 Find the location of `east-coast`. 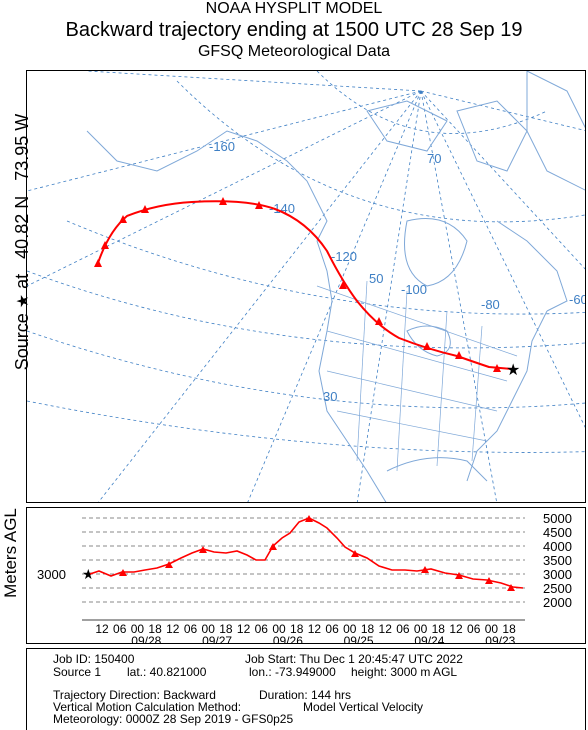

east-coast is located at coordinates (507, 396).